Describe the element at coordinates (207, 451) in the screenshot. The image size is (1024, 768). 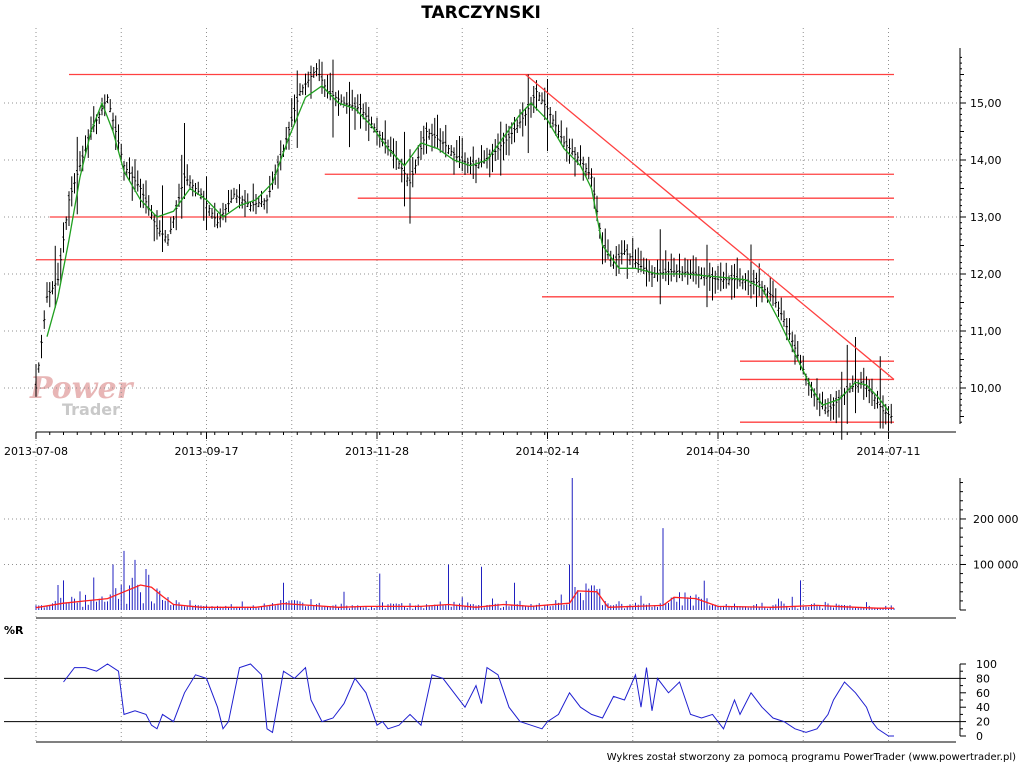
I see `price-x-tick-label: 2013-09-17` at that location.